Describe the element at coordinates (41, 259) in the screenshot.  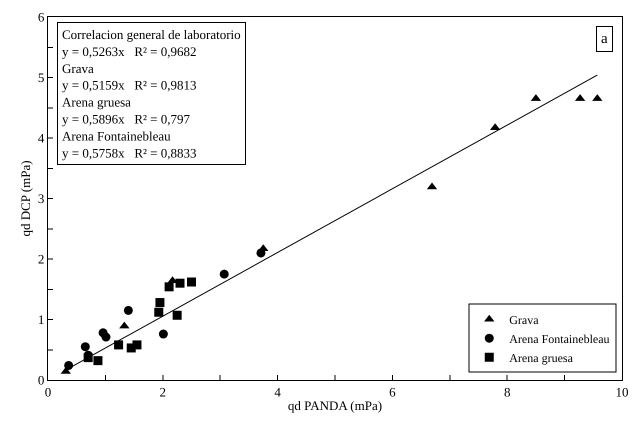
I see `y-tick-label: 2` at that location.